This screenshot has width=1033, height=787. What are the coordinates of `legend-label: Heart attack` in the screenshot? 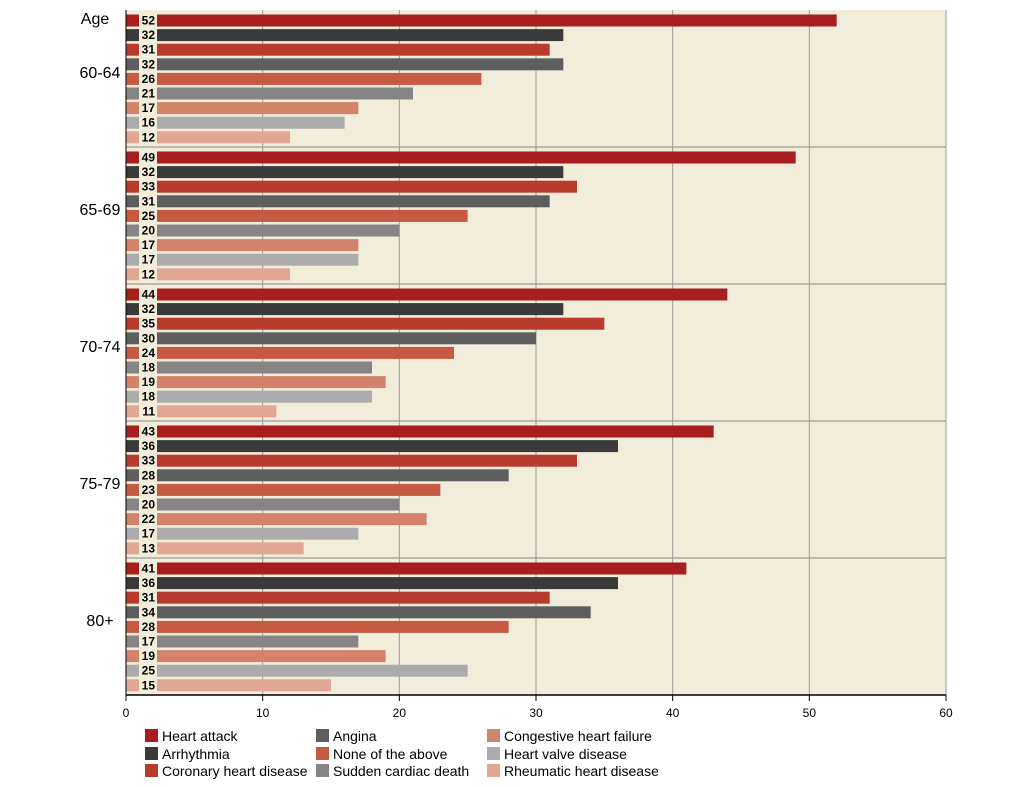 It's located at (200, 736).